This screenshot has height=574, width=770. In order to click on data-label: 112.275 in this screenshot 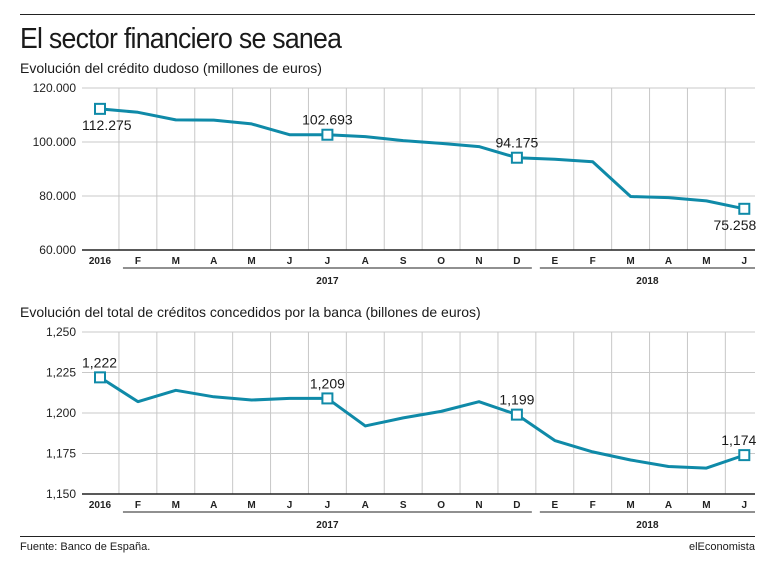, I will do `click(107, 125)`.